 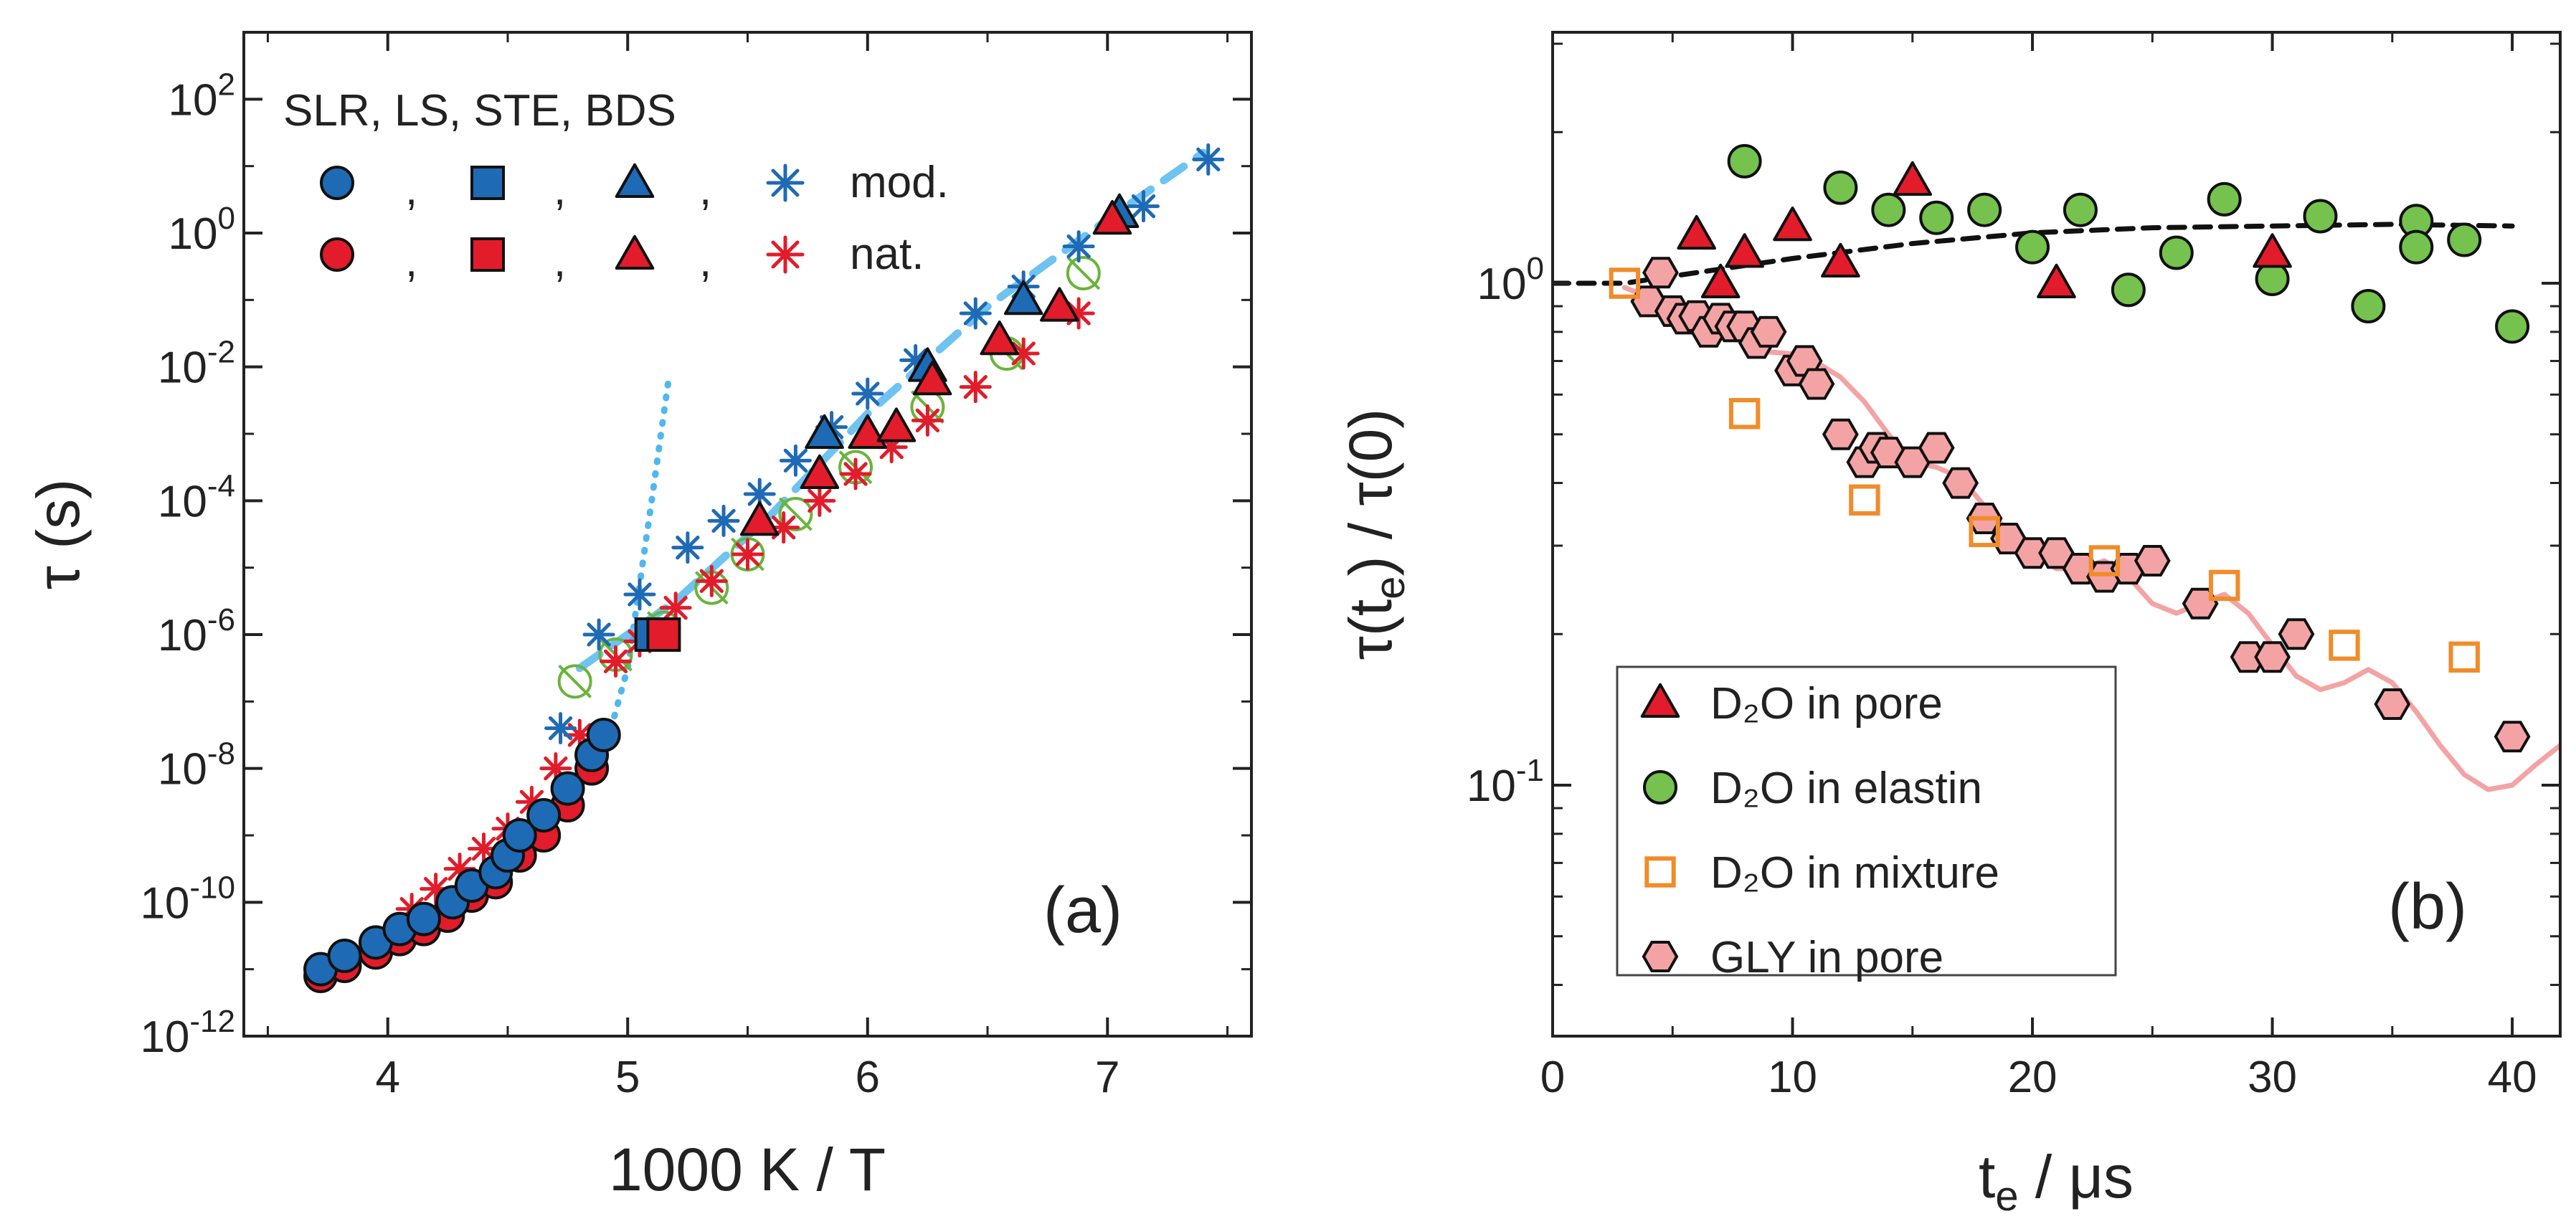 I want to click on x-tick-label: 20, so click(x=2033, y=1077).